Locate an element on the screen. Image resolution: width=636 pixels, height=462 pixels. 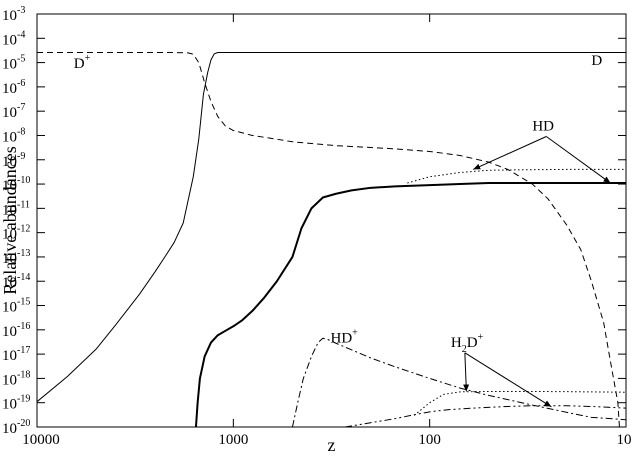
label-D: D is located at coordinates (596, 61).